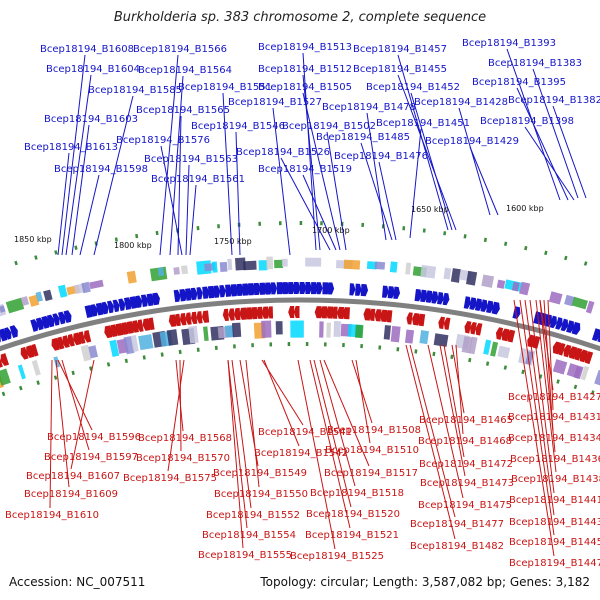  Describe the element at coordinates (472, 141) in the screenshot. I see `forward-gene-label: Bcep18194_B1429` at that location.